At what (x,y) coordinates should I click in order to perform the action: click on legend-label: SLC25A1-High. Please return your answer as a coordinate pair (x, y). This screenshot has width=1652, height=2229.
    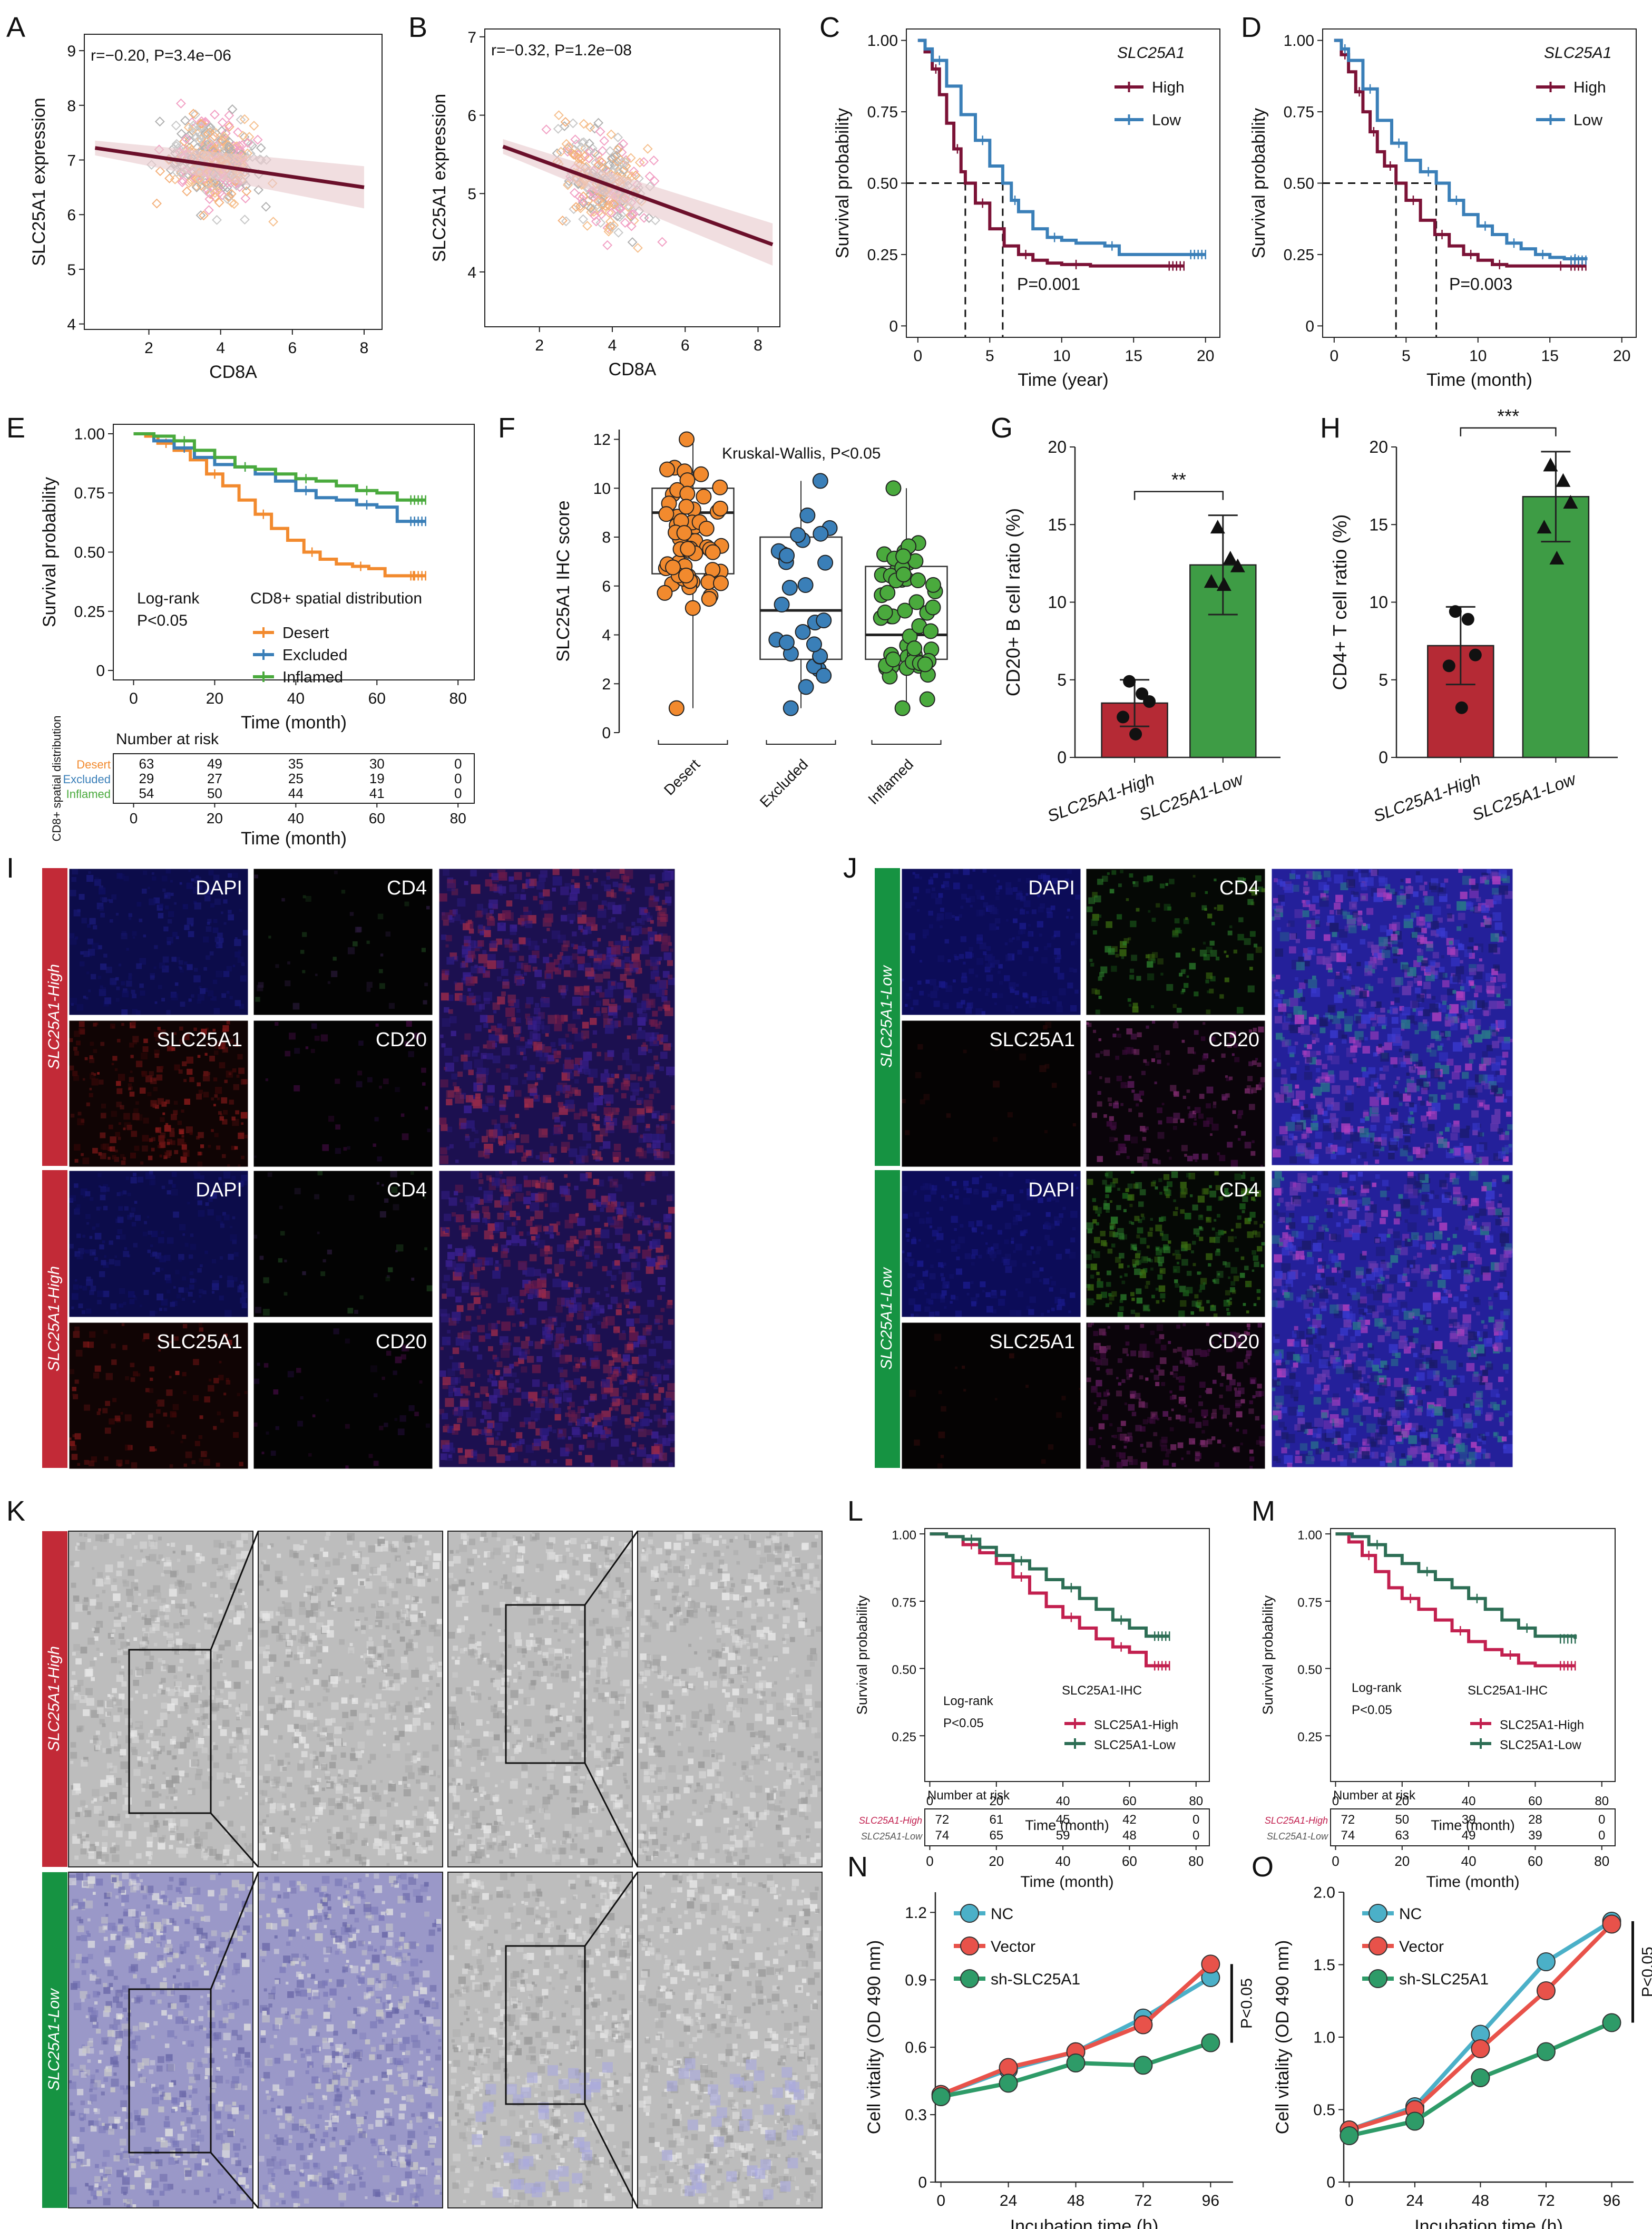
    Looking at the image, I should click on (1542, 1725).